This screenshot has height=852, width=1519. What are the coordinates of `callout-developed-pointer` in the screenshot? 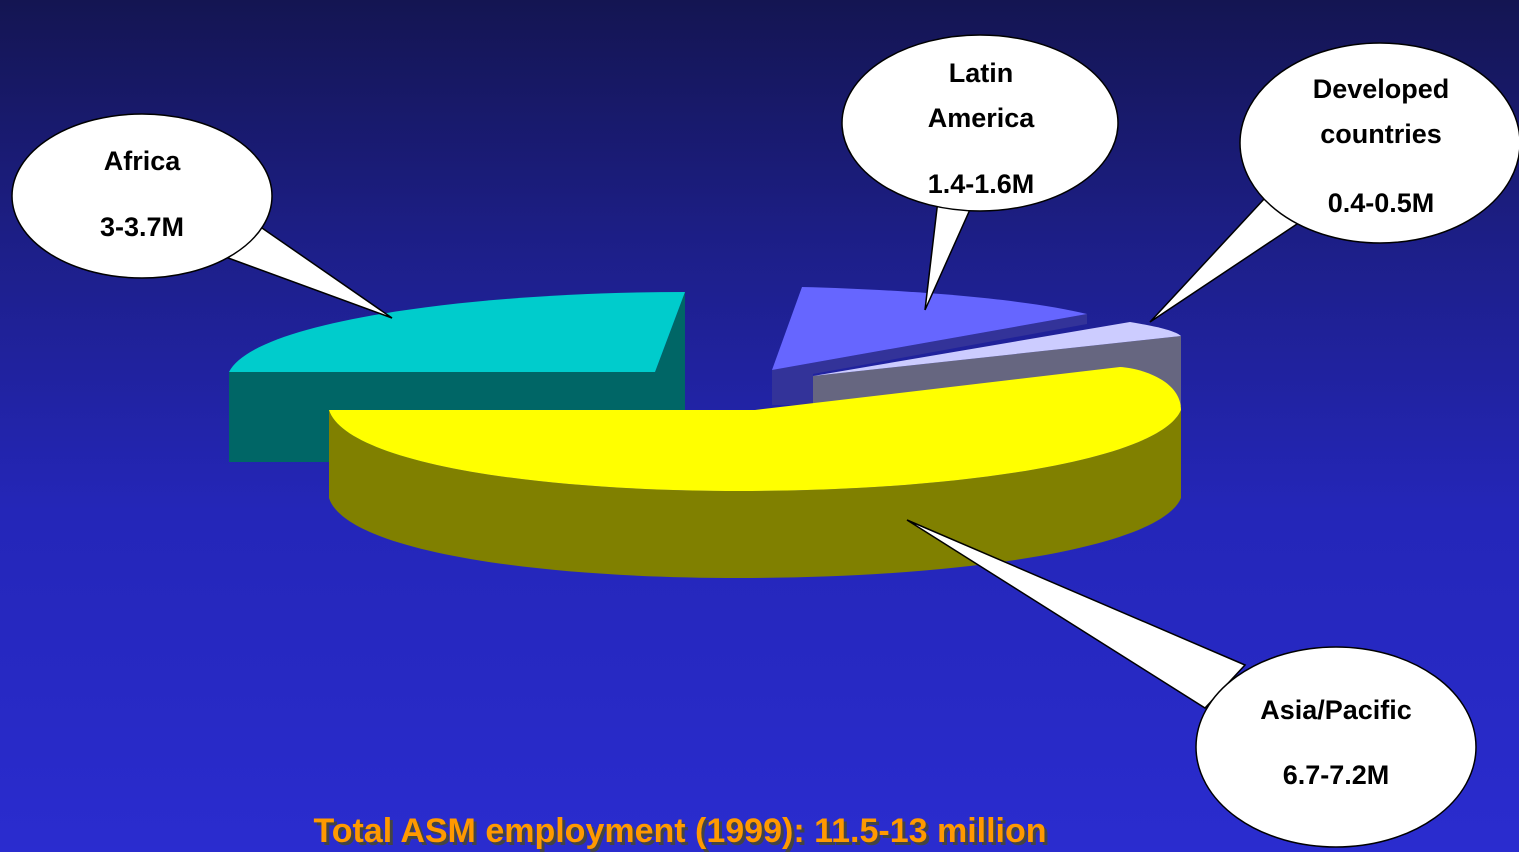 It's located at (1225, 260).